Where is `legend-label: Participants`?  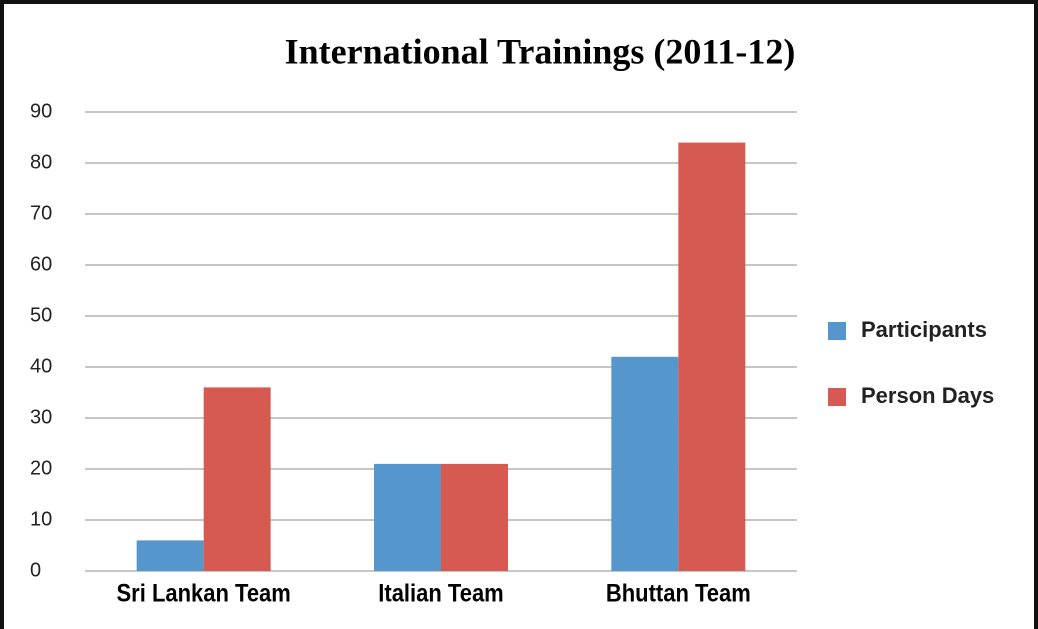 legend-label: Participants is located at coordinates (924, 329).